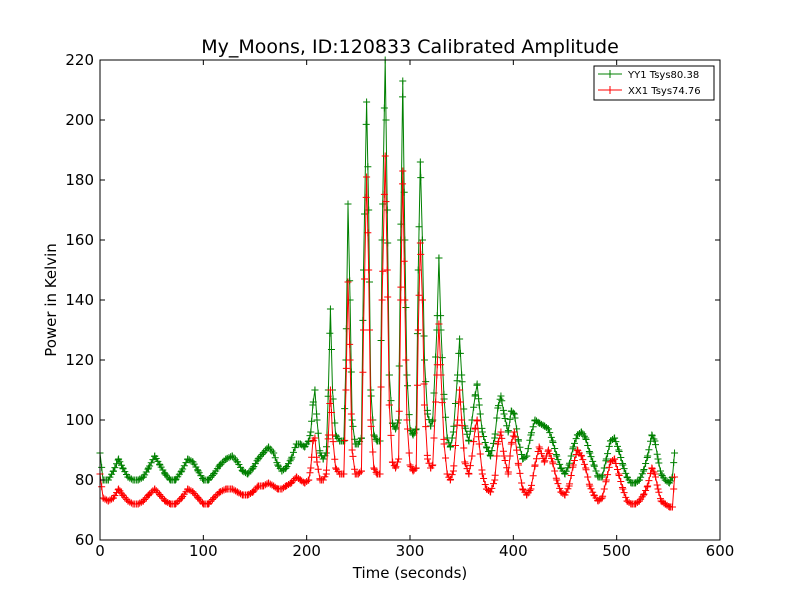  I want to click on y-tick-label: 180, so click(79, 180).